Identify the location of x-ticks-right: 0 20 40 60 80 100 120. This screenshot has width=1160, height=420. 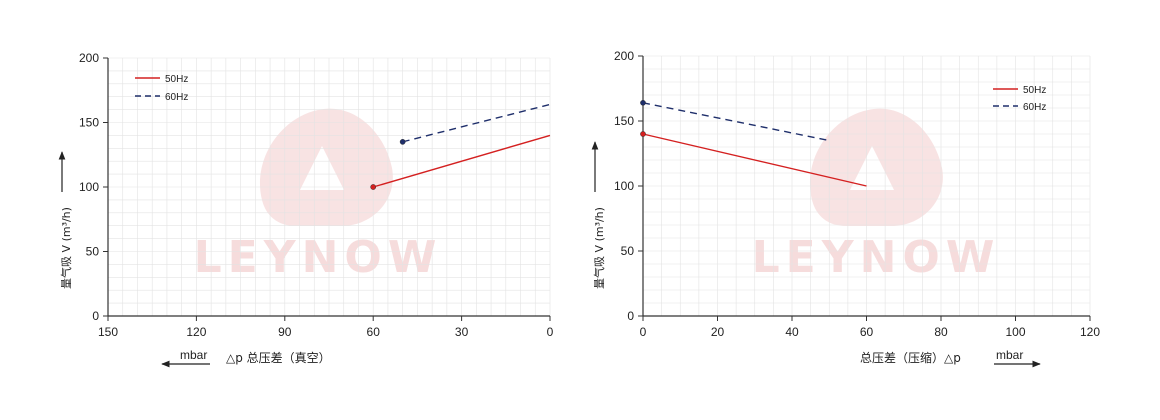
(870, 327).